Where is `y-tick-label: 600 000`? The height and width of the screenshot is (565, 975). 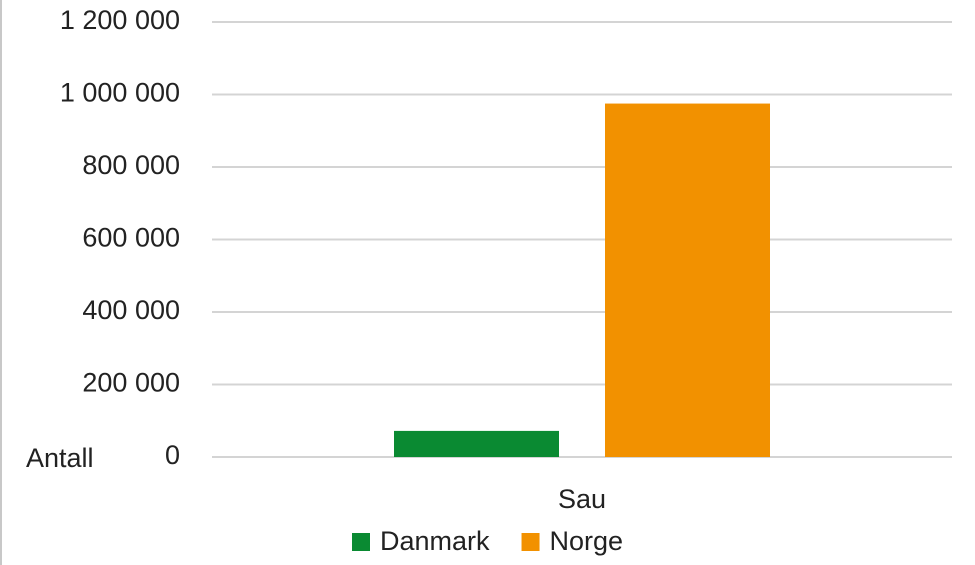
y-tick-label: 600 000 is located at coordinates (131, 238).